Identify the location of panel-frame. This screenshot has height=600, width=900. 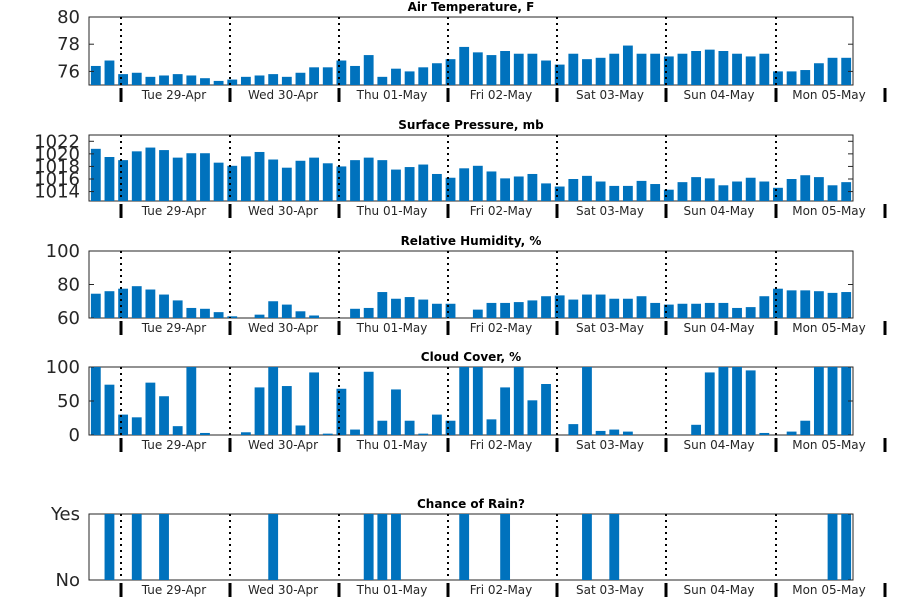
(471, 547).